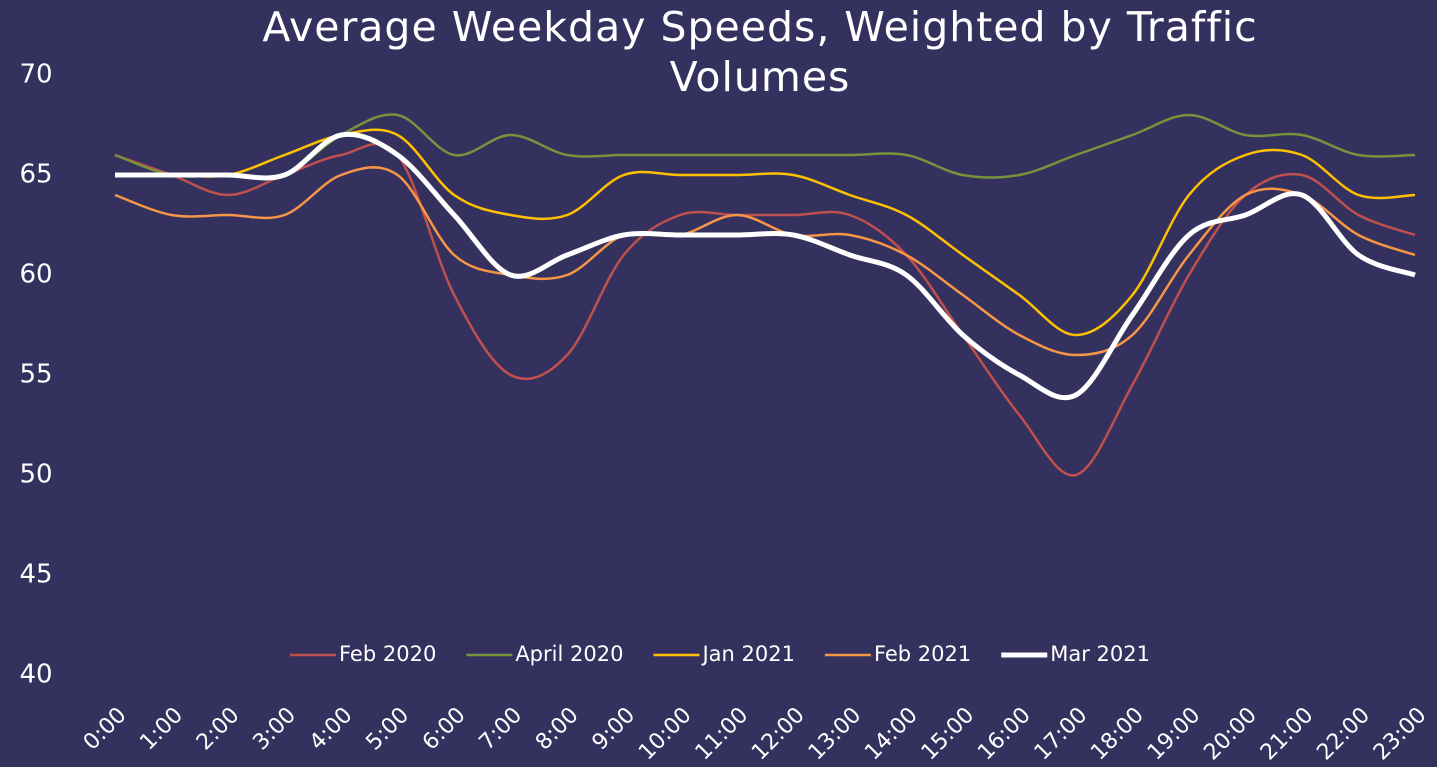  What do you see at coordinates (1287, 734) in the screenshot?
I see `x-tick-label: 21:00` at bounding box center [1287, 734].